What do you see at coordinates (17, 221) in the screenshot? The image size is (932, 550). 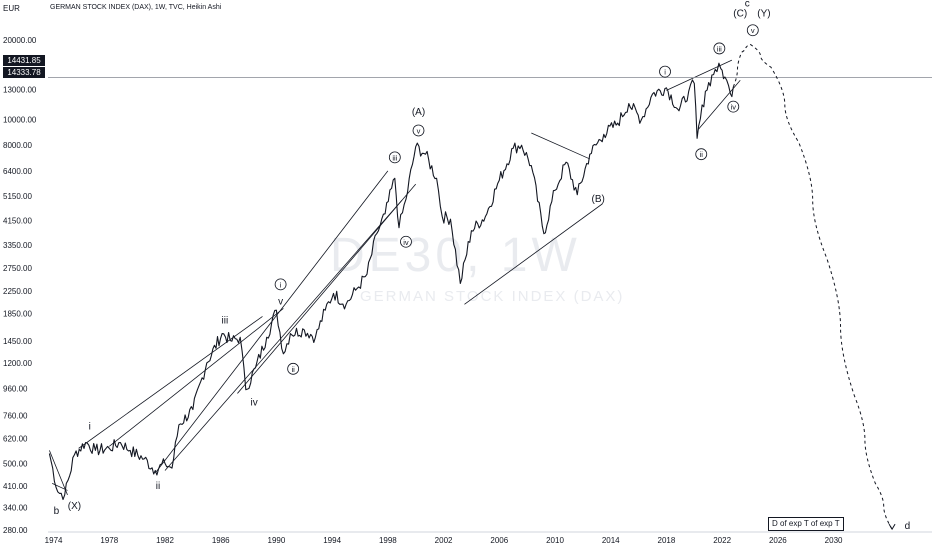 I see `y-tick-label: 4150.00` at bounding box center [17, 221].